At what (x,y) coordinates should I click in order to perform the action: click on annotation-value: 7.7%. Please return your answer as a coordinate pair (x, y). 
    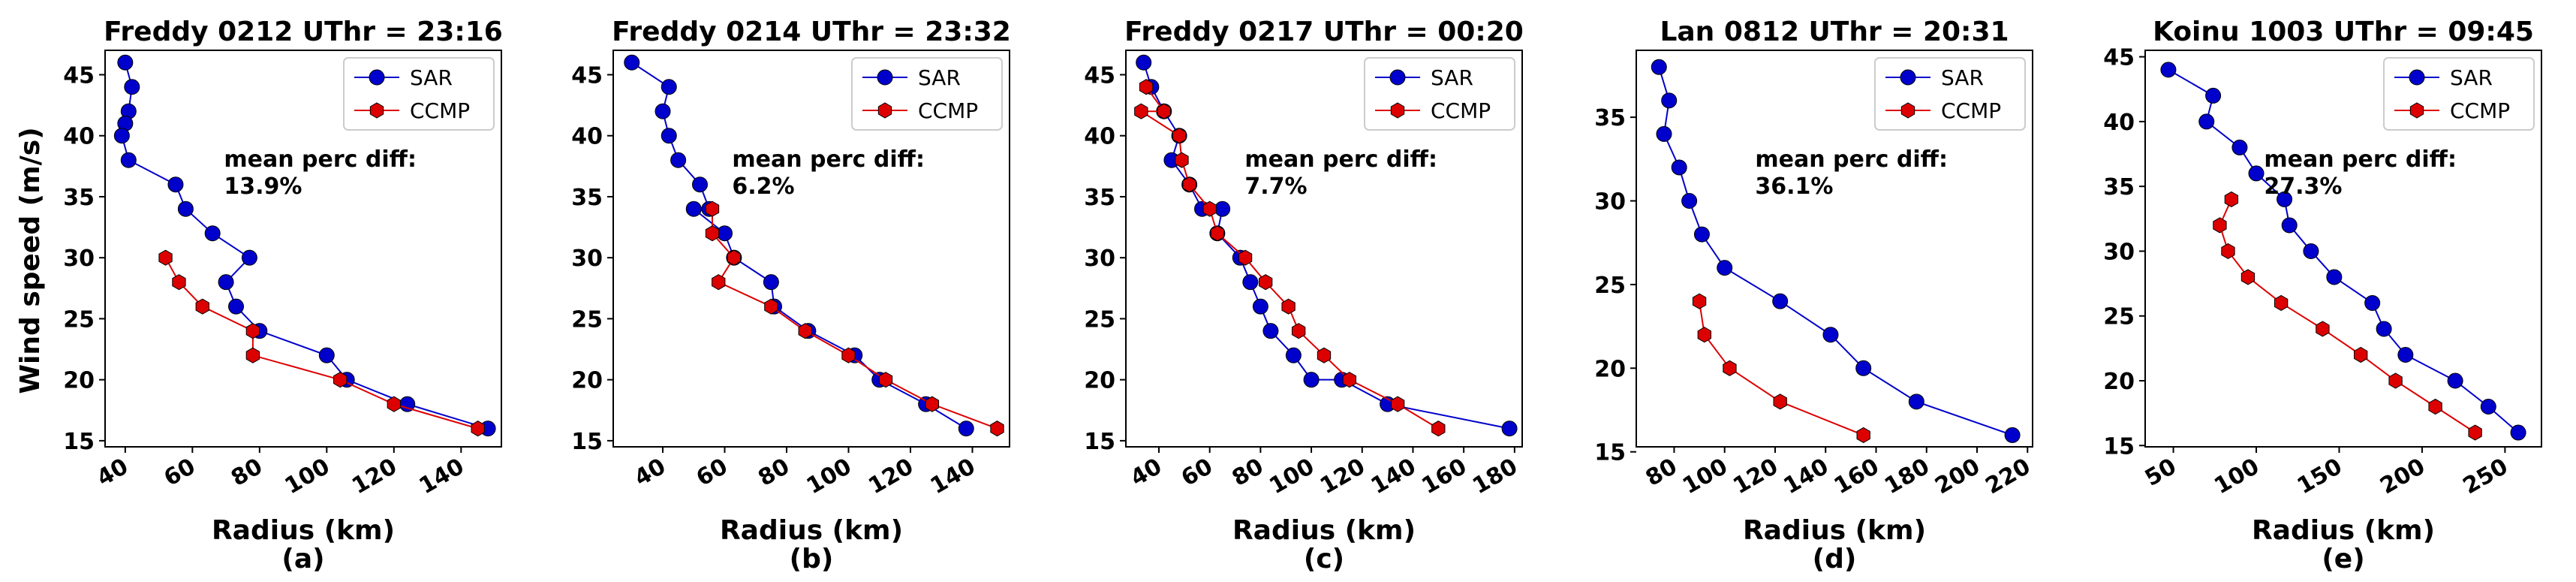
    Looking at the image, I should click on (1275, 186).